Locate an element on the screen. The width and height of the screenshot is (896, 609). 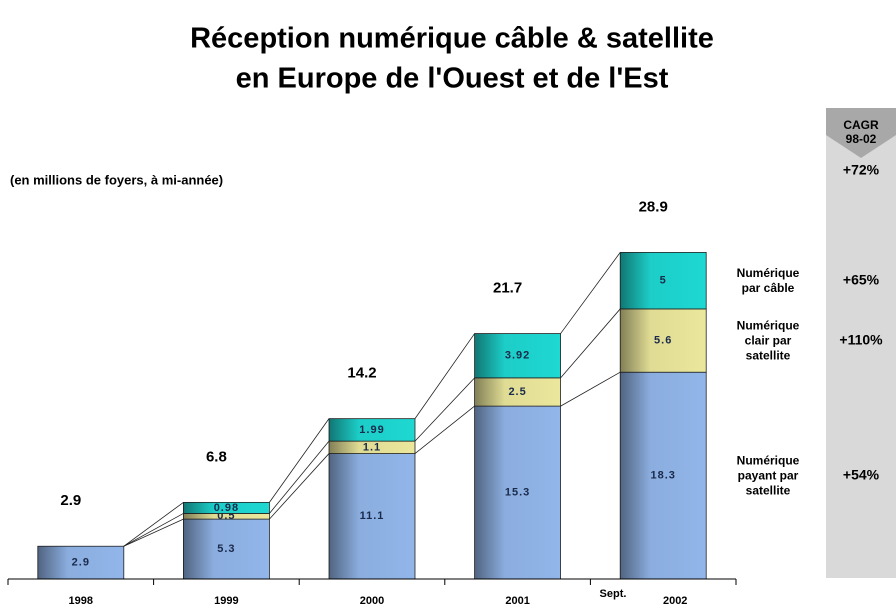
data-label: 15.3 is located at coordinates (517, 492).